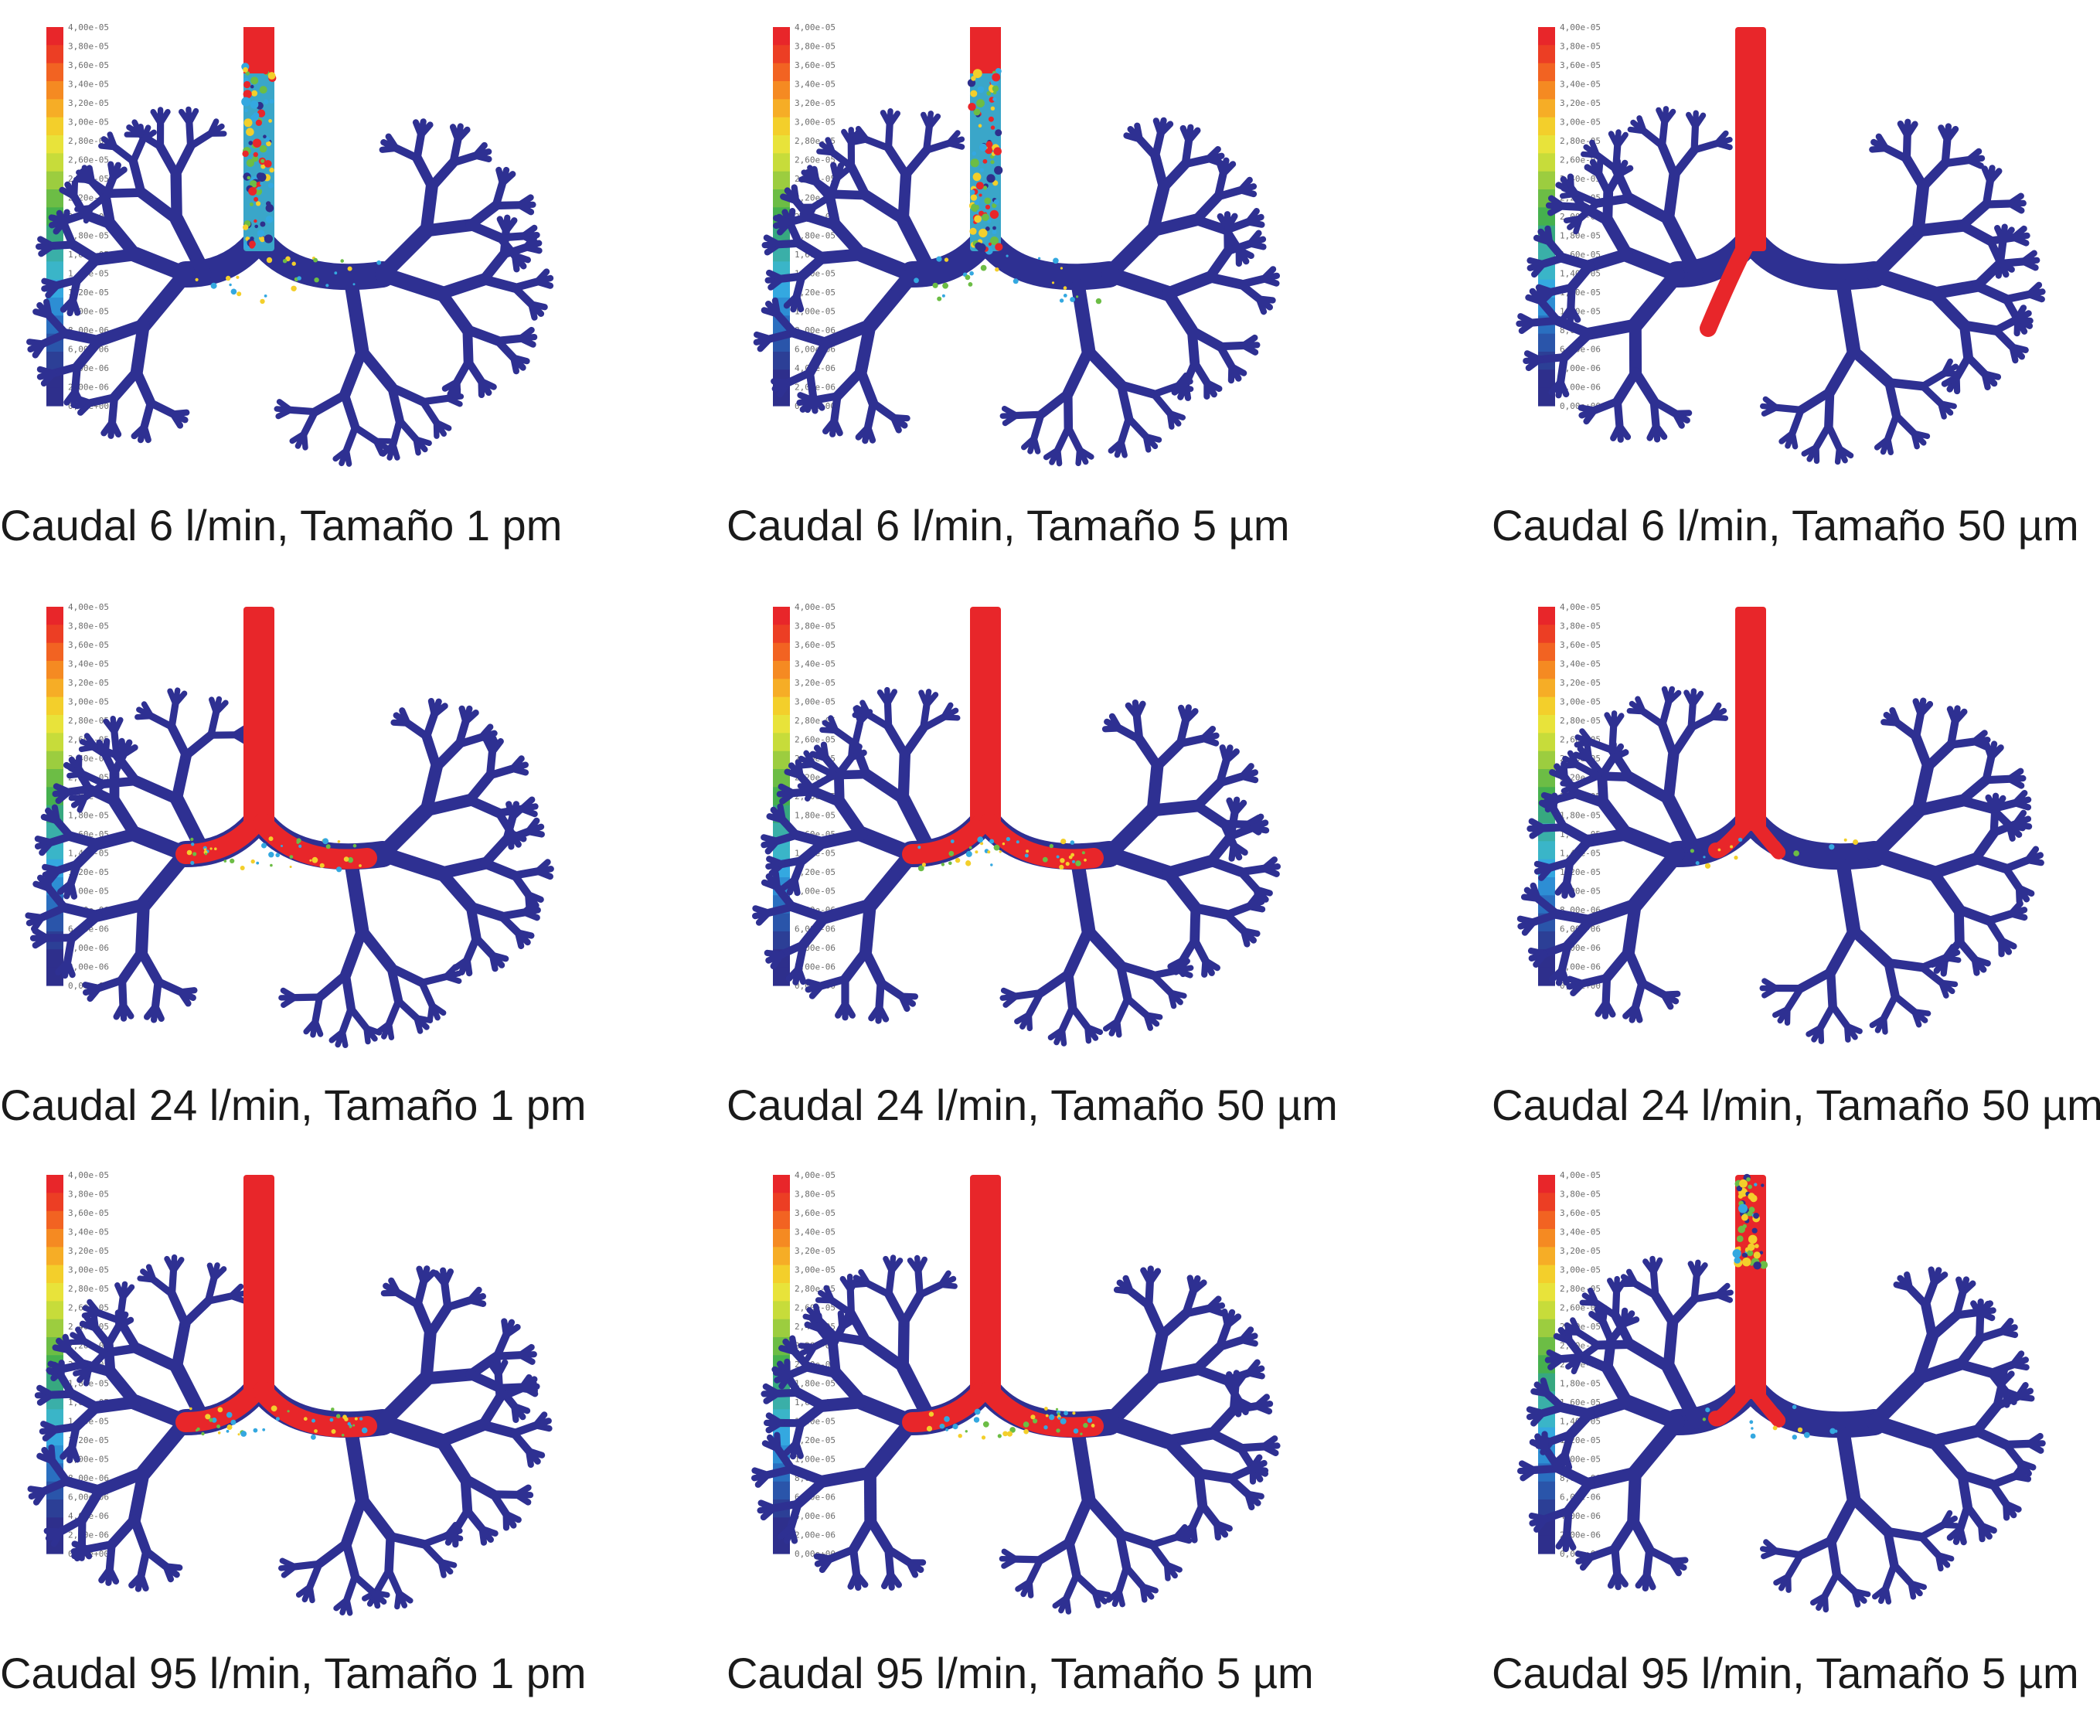  I want to click on colorbar-tick-label: 3,40e-05, so click(815, 1232).